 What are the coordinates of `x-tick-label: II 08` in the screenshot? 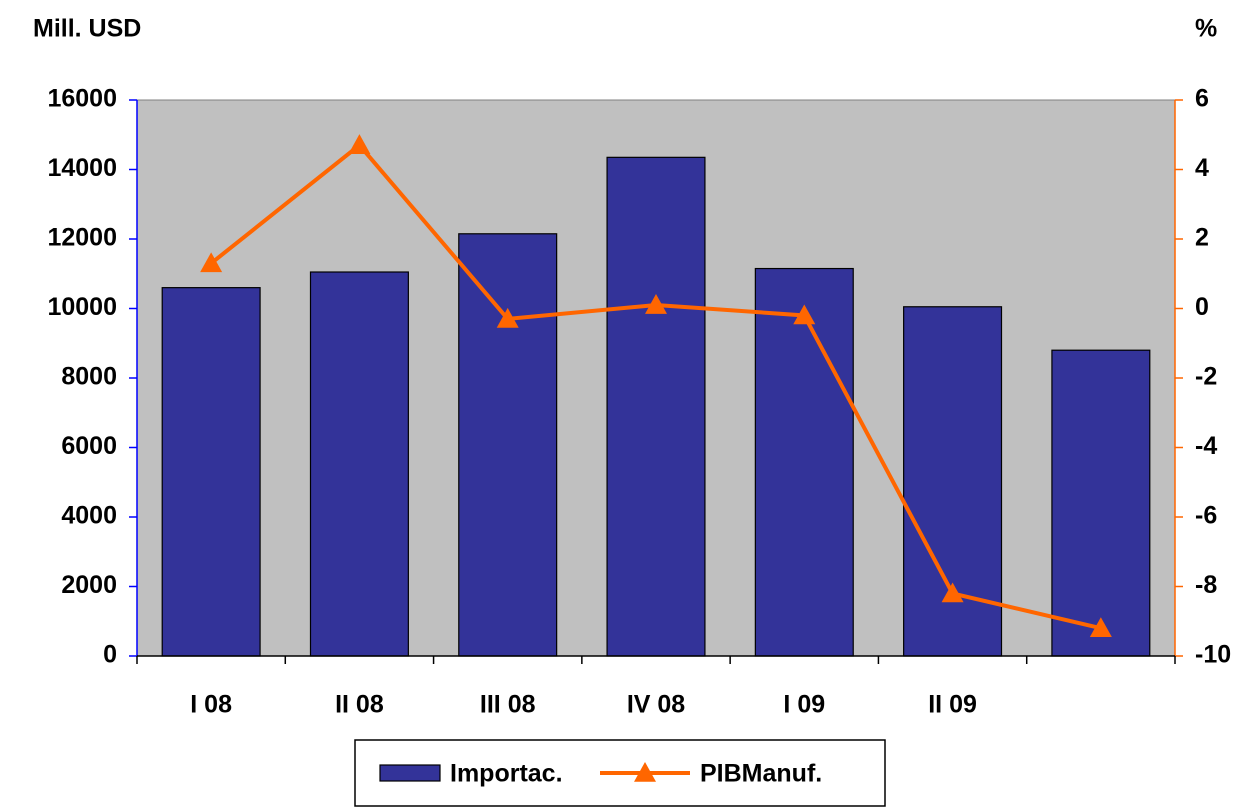 It's located at (359, 705).